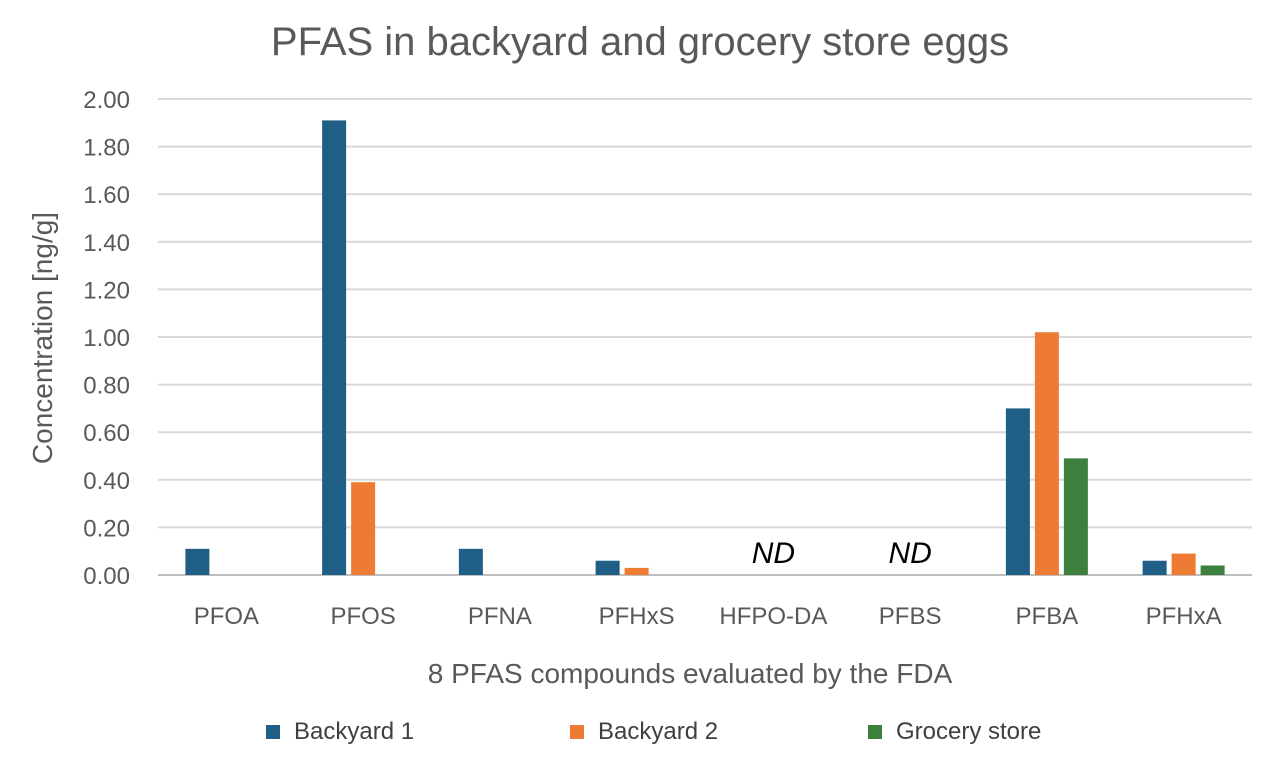  Describe the element at coordinates (636, 571) in the screenshot. I see `bar-backyard-2-pfhxs` at that location.